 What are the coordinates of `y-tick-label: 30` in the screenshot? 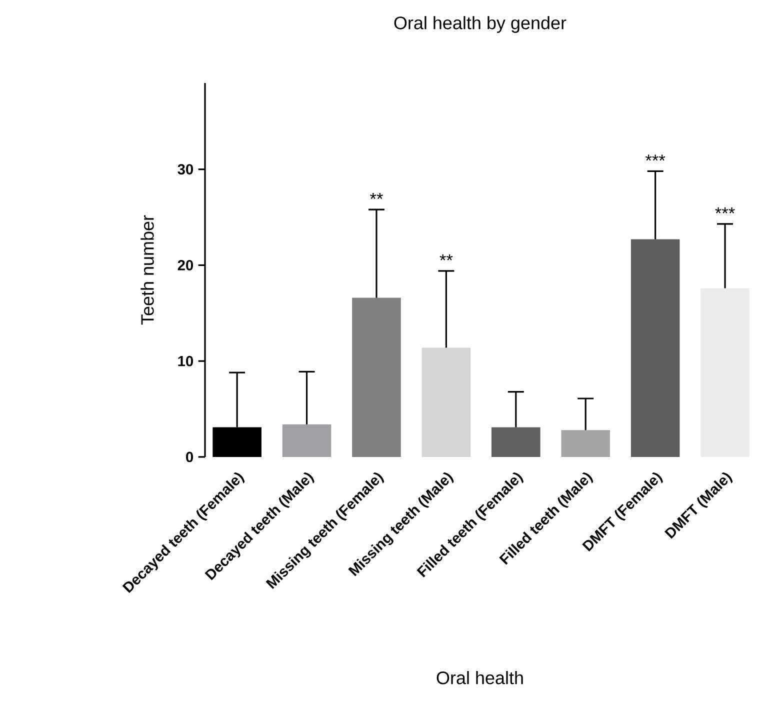 It's located at (186, 169).